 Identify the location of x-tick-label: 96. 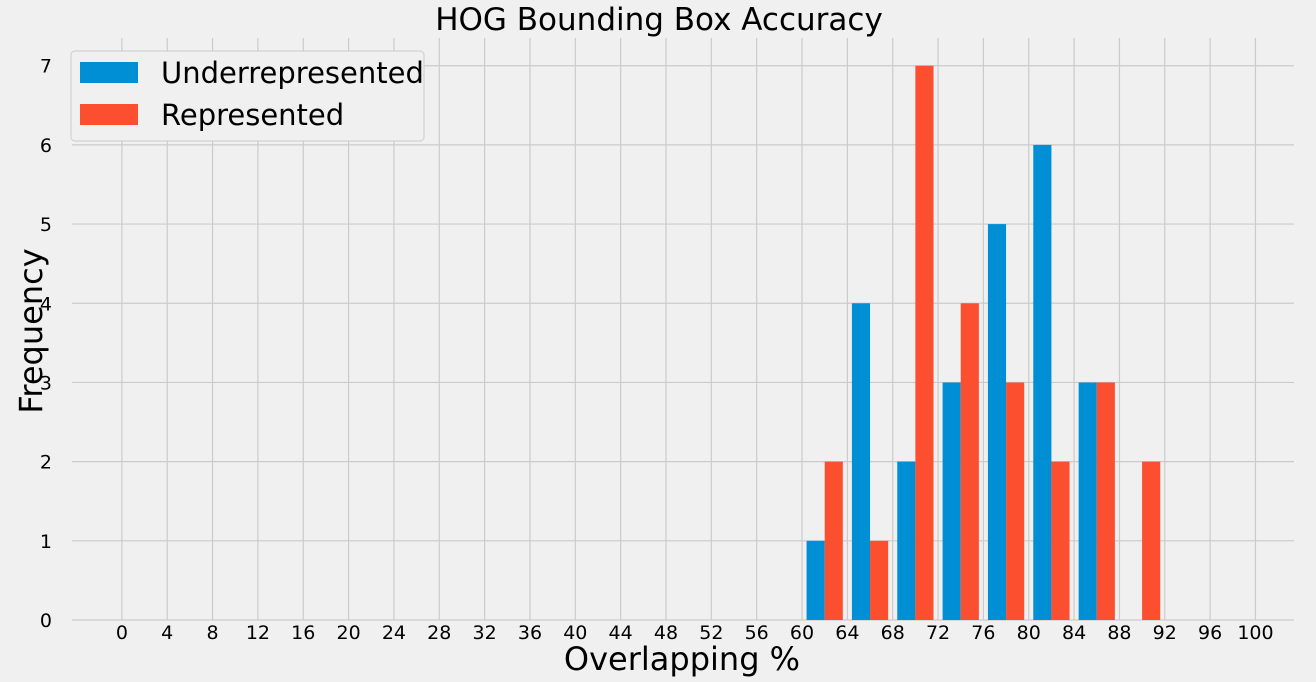
(1210, 633).